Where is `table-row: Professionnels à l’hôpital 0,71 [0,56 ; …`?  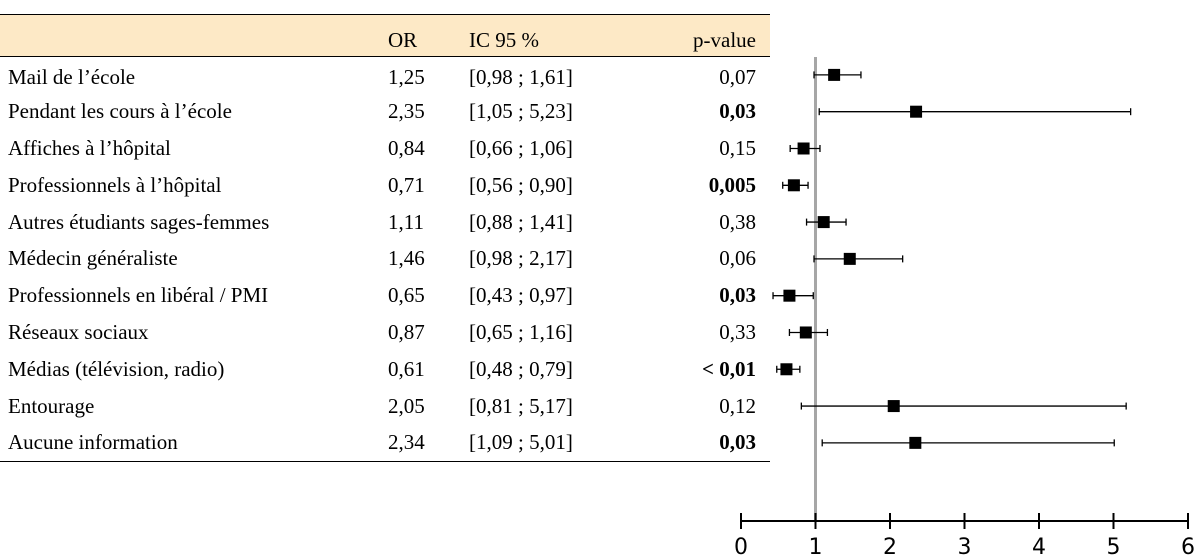 table-row: Professionnels à l’hôpital 0,71 [0,56 ; … is located at coordinates (385, 185).